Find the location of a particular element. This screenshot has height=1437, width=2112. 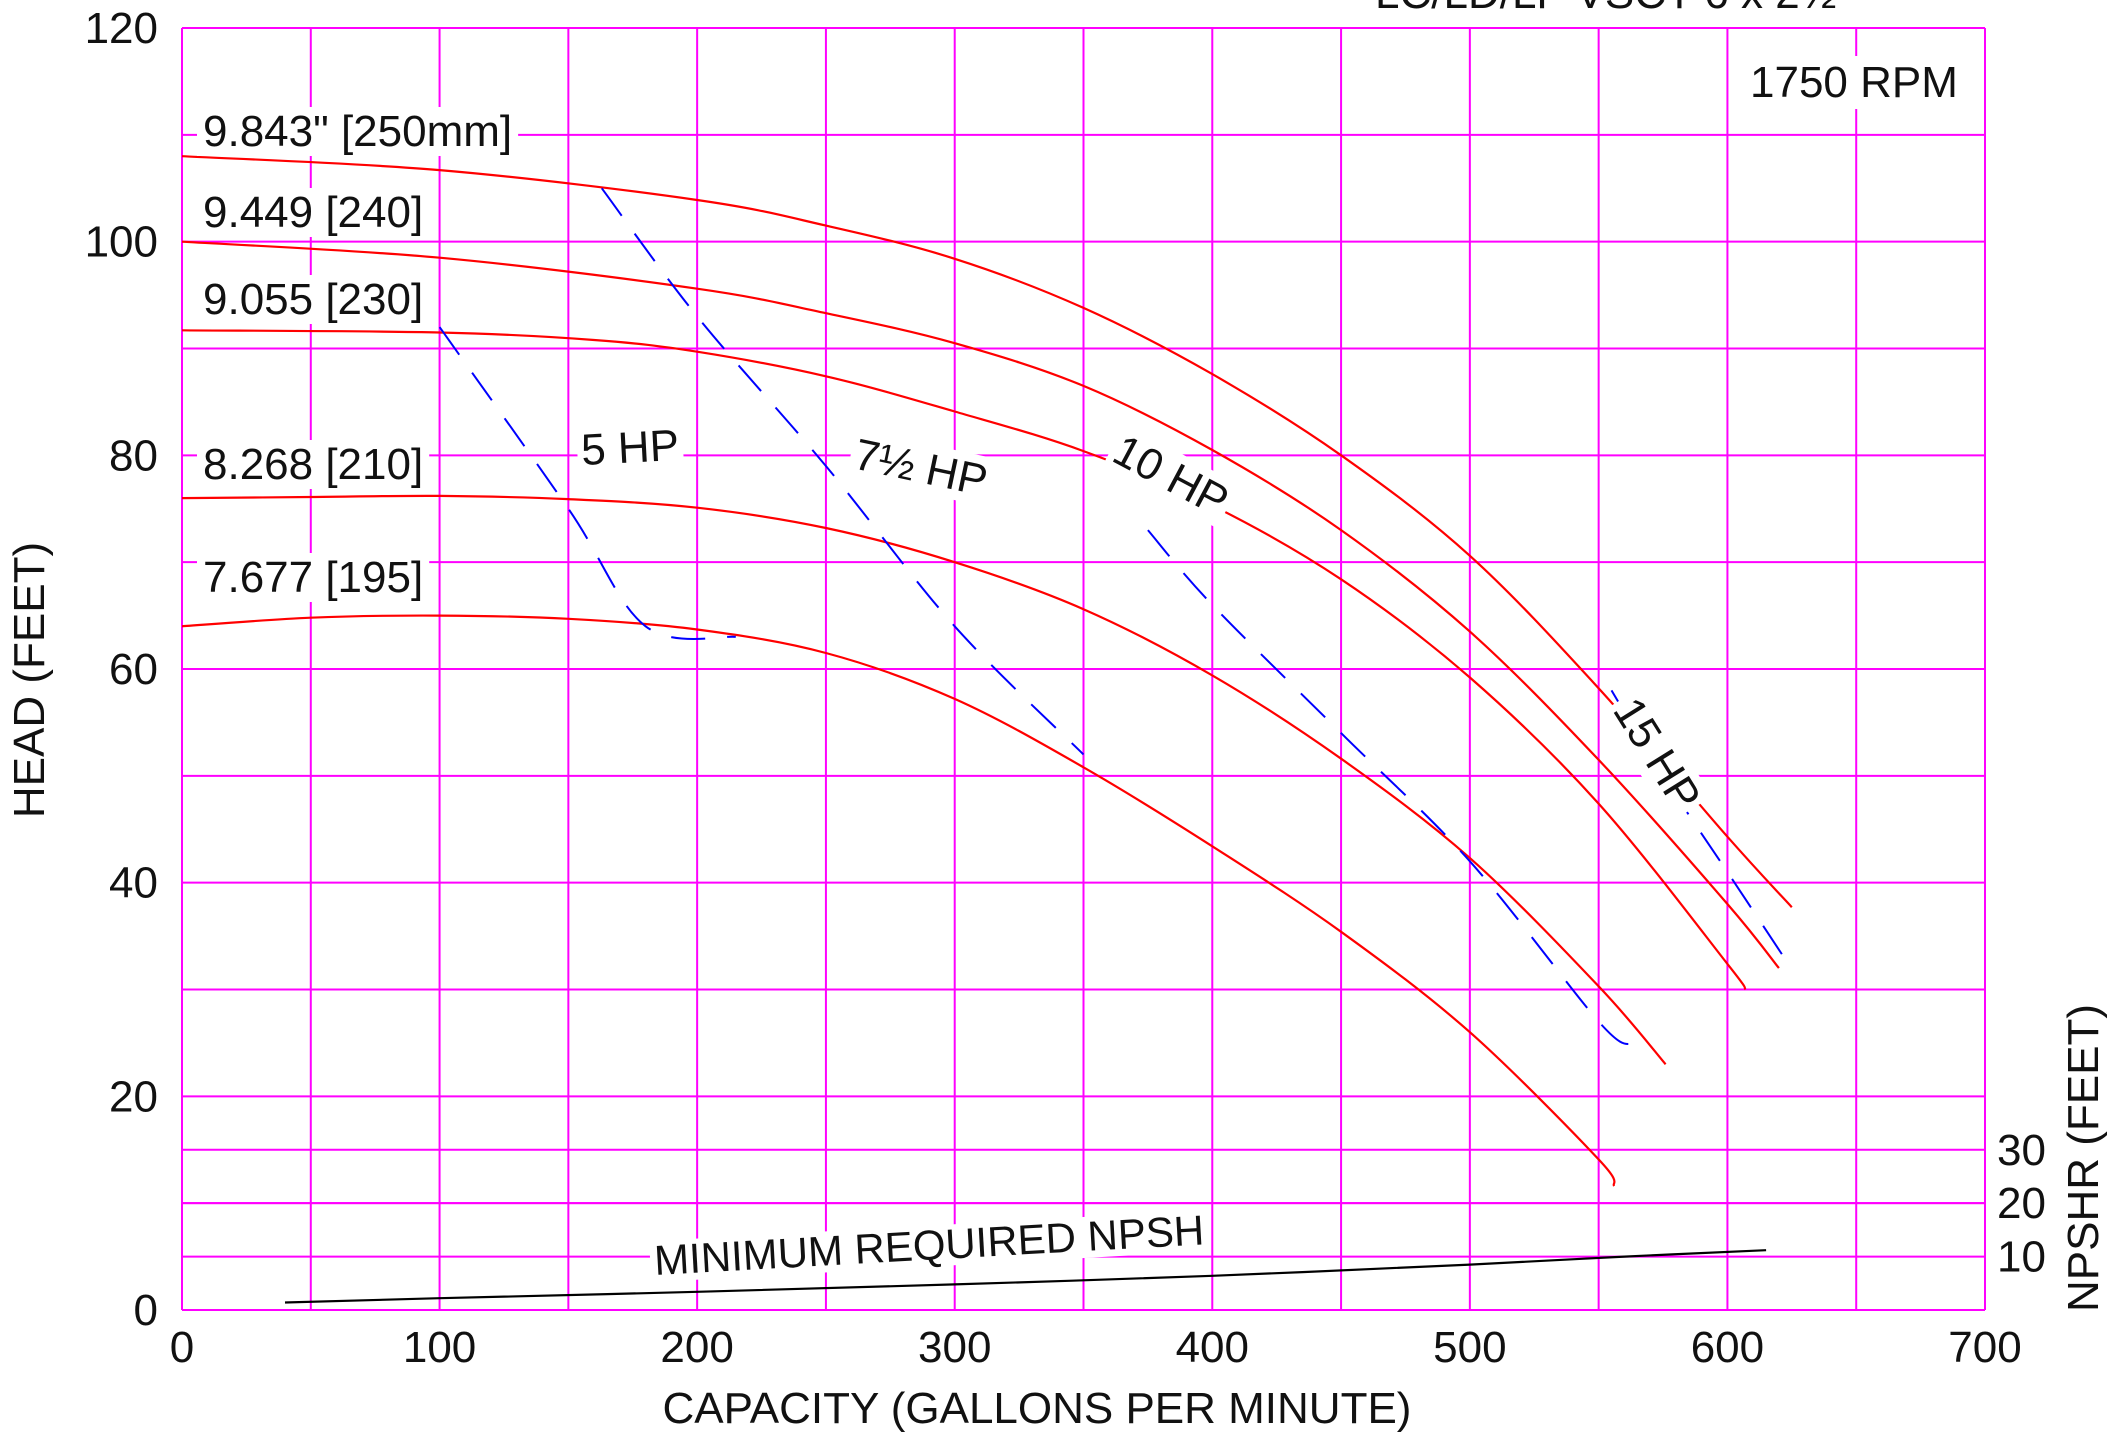

x-tick-label: 300 is located at coordinates (954, 1347).